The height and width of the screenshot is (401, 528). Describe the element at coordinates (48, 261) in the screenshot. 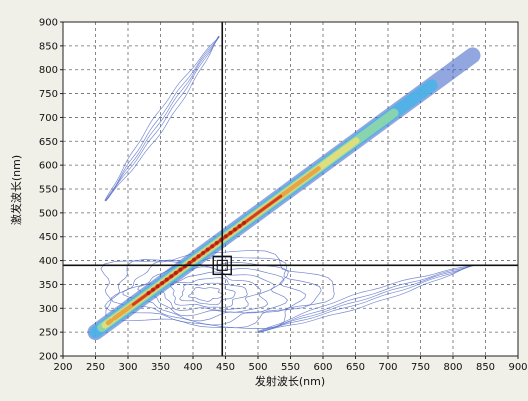

I see `y-tick-label-400: 400` at that location.